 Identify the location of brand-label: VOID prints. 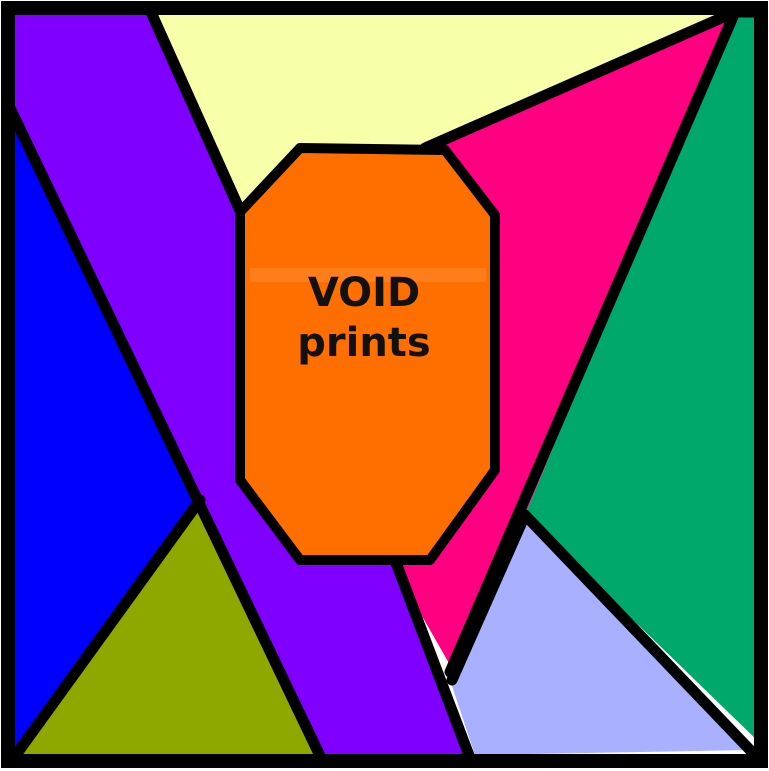
(364, 318).